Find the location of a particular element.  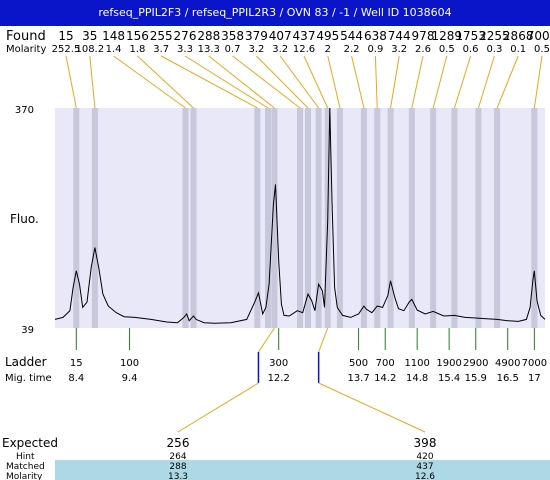

found-size-label: 744 is located at coordinates (399, 36).